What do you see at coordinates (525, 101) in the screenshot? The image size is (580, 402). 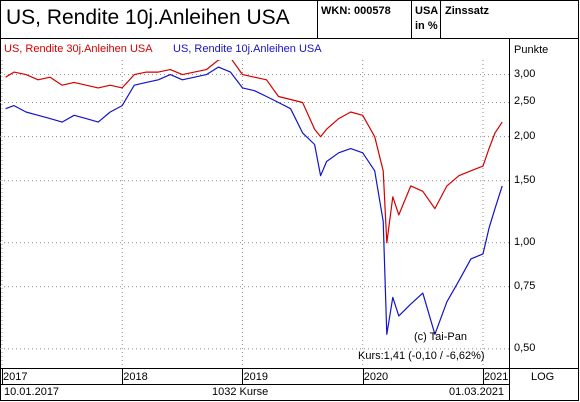 I see `y-tick-label: 2,50` at bounding box center [525, 101].